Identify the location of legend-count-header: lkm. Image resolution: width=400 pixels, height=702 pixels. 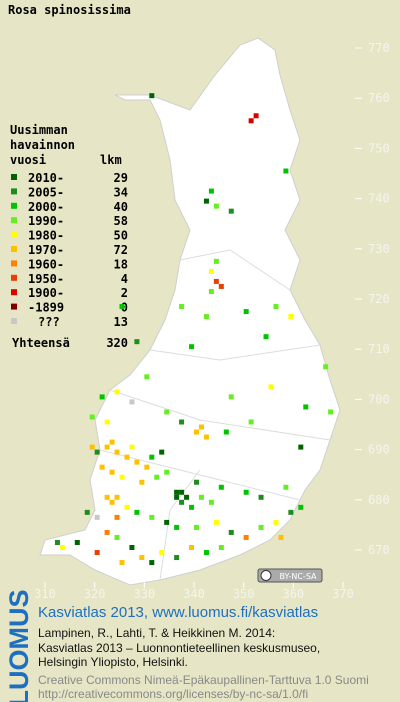
(111, 160).